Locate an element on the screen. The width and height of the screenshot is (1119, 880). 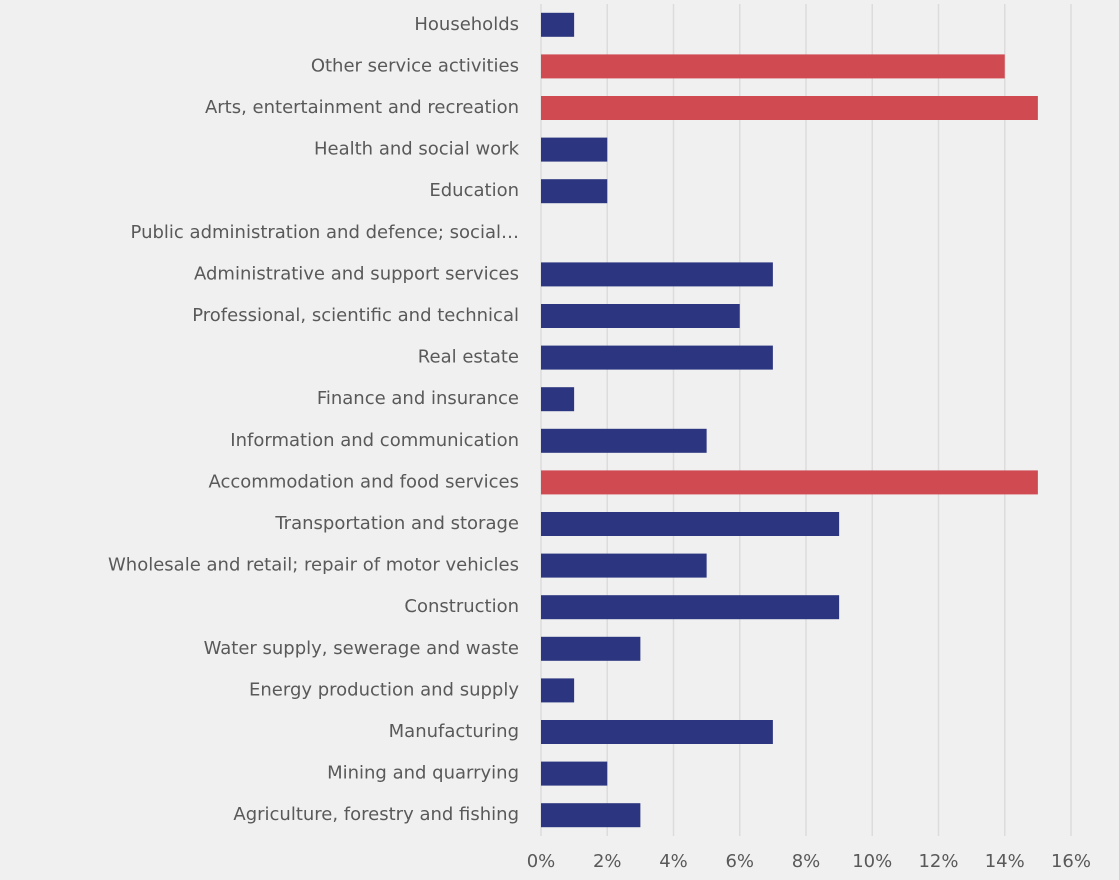
y-tick-label: Professional, scientific and technical is located at coordinates (355, 315).